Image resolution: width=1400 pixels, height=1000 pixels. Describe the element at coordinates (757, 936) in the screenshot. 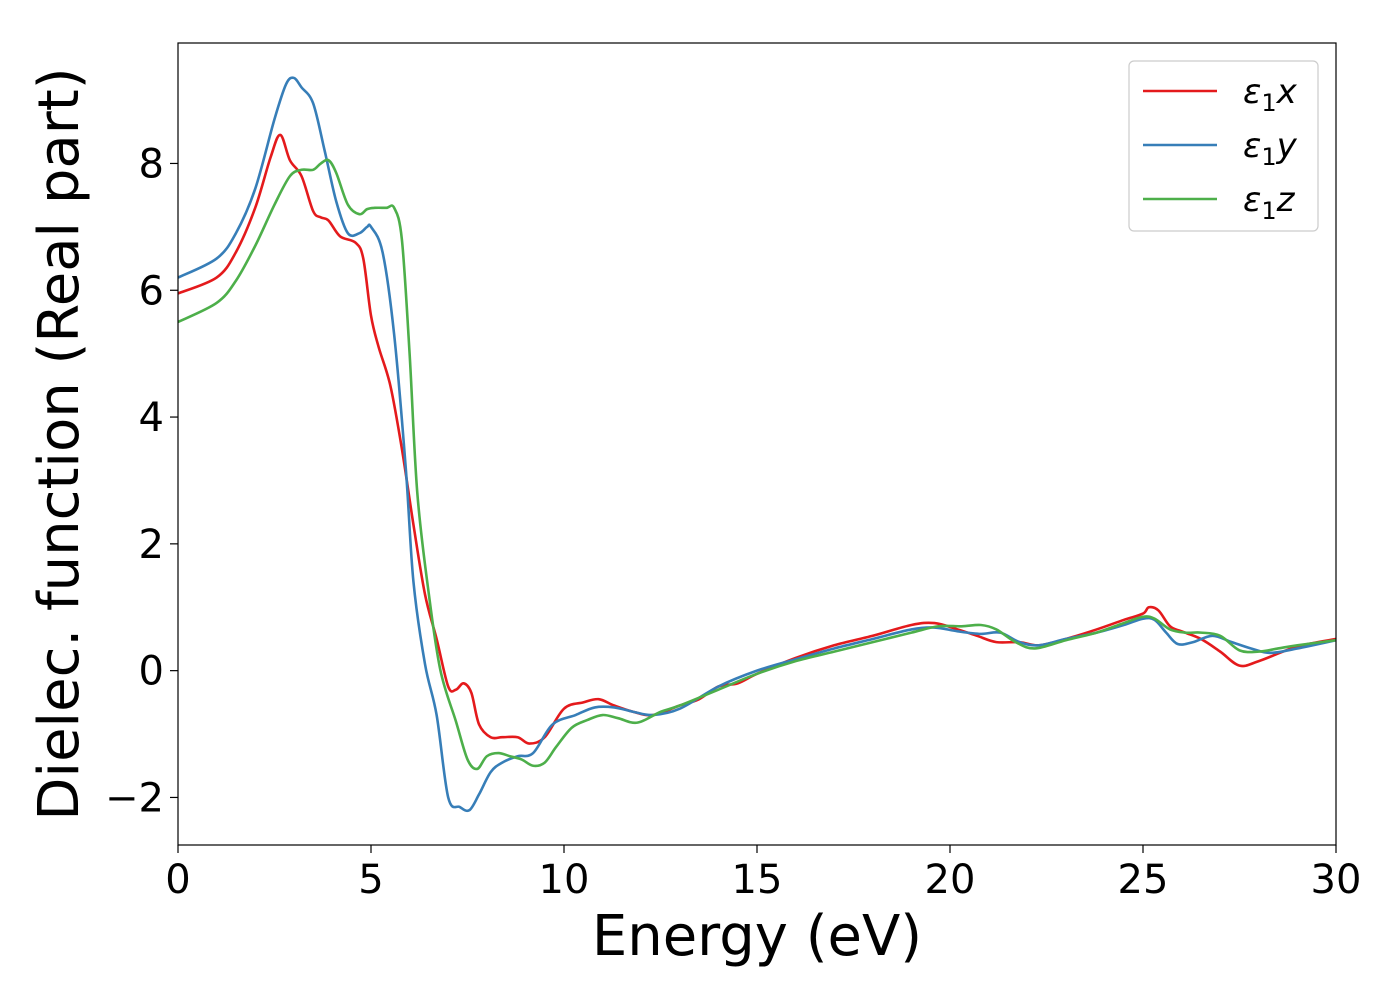

I see `x-axis-title: Energy (eV)` at that location.